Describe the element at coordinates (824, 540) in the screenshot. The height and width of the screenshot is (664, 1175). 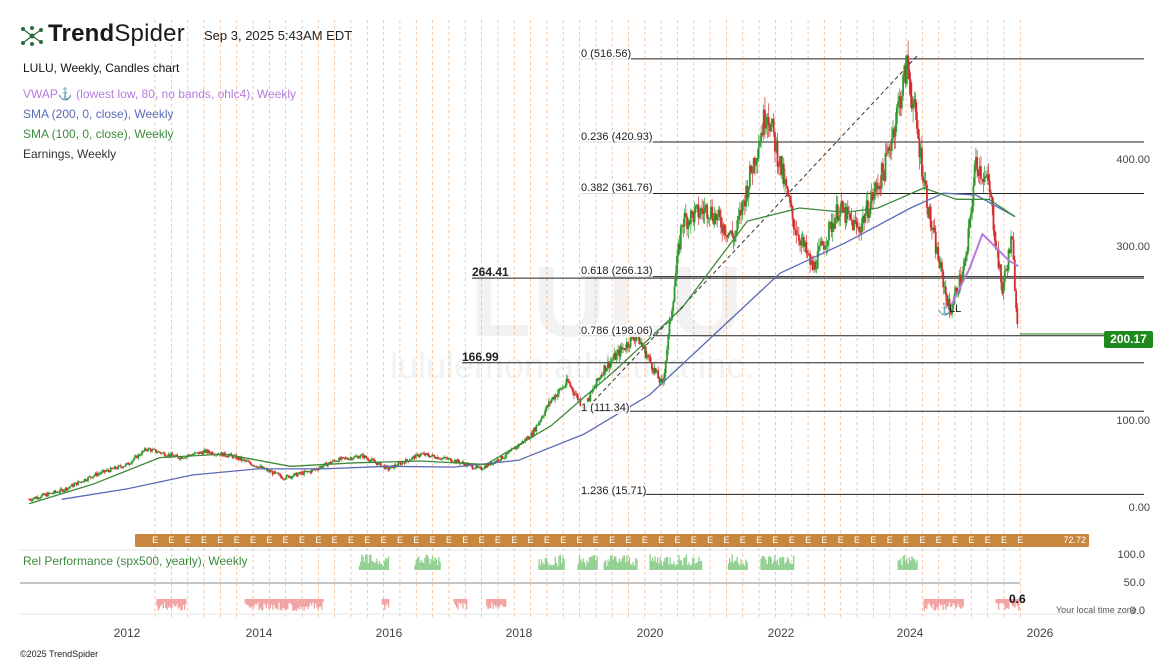
I see `earnings-marker-41: E` at that location.